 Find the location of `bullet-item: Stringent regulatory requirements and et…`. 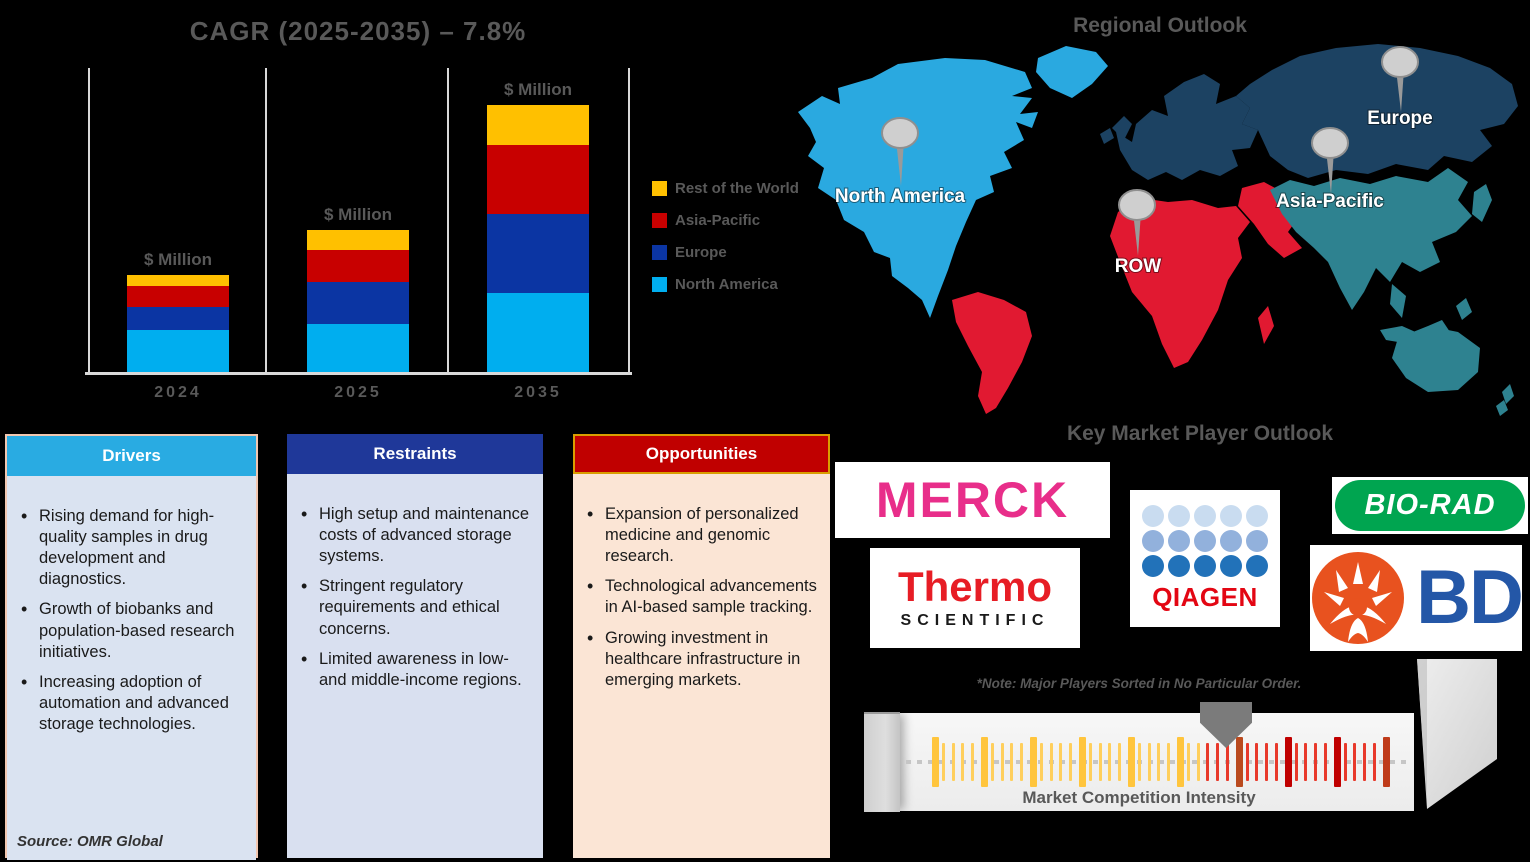

bullet-item: Stringent regulatory requirements and et… is located at coordinates (415, 607).